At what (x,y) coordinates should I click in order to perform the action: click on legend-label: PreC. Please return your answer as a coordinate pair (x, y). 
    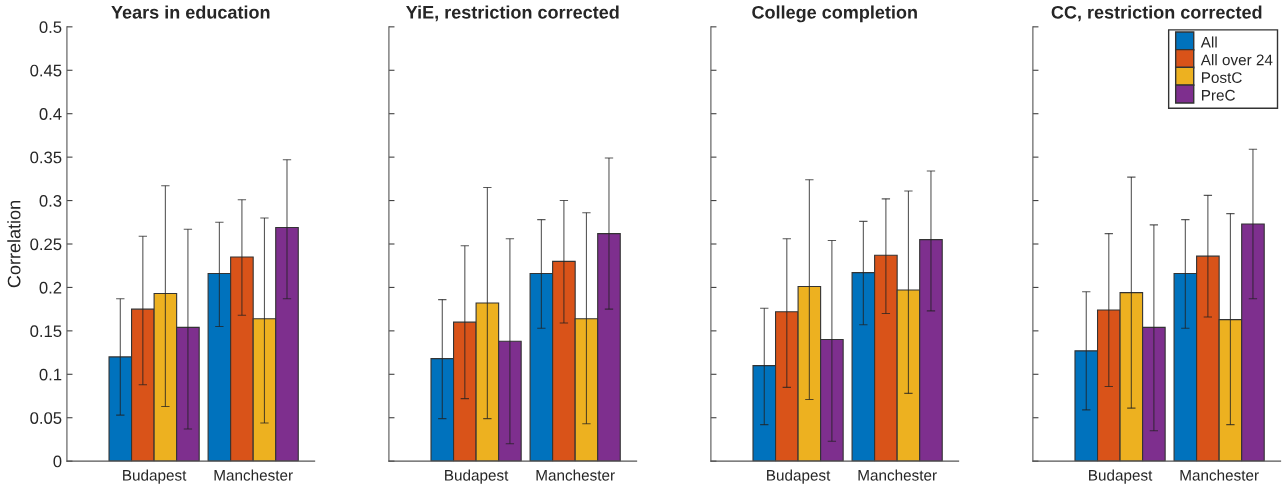
    Looking at the image, I should click on (1218, 95).